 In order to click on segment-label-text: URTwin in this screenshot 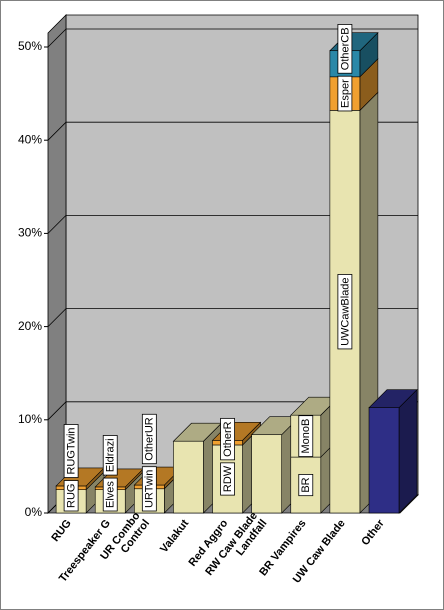, I will do `click(150, 489)`.